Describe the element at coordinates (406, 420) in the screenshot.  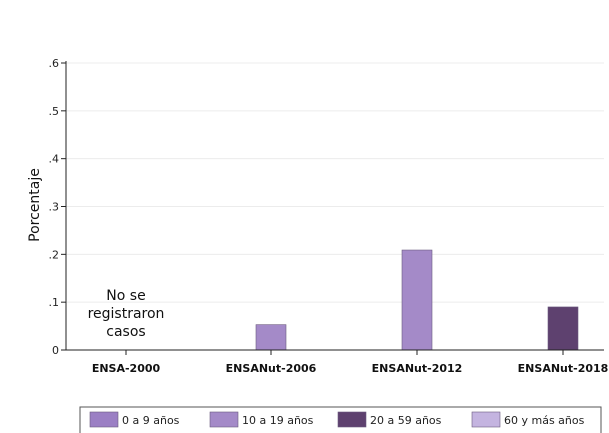
I see `legend-label: 20 a 59 años` at that location.